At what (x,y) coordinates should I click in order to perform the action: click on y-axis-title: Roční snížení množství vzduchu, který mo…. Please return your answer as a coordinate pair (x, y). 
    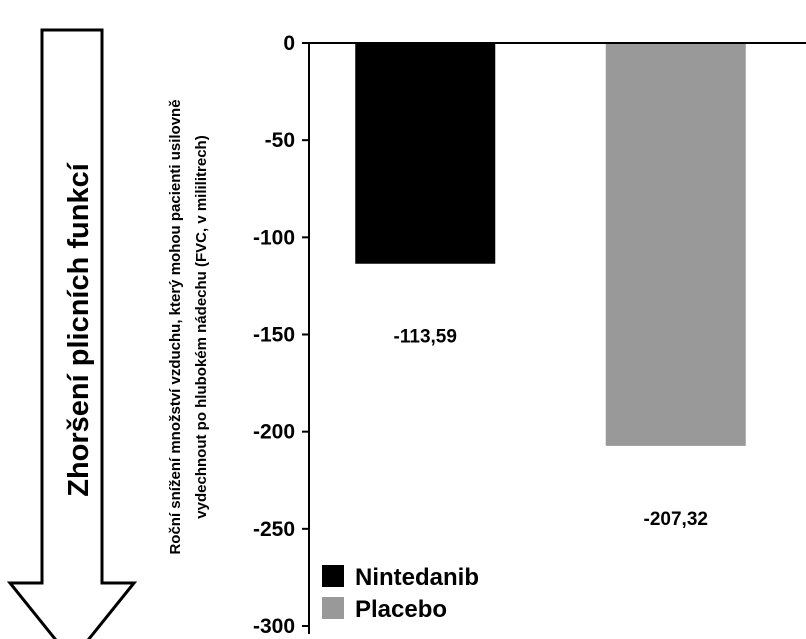
    Looking at the image, I should click on (188, 326).